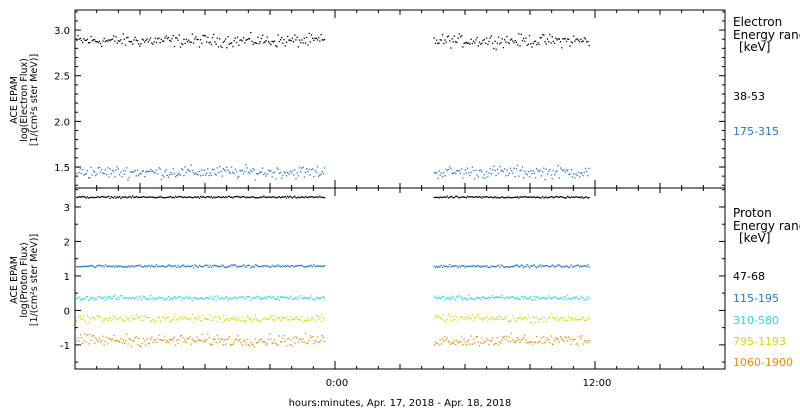 This screenshot has width=800, height=410. What do you see at coordinates (766, 35) in the screenshot?
I see `electron-legend-title-2: Energy range` at bounding box center [766, 35].